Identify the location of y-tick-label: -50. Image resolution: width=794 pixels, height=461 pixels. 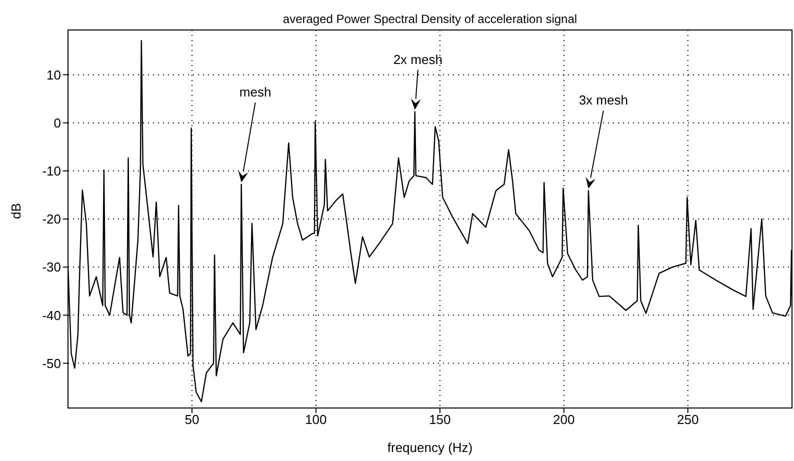
(51, 363).